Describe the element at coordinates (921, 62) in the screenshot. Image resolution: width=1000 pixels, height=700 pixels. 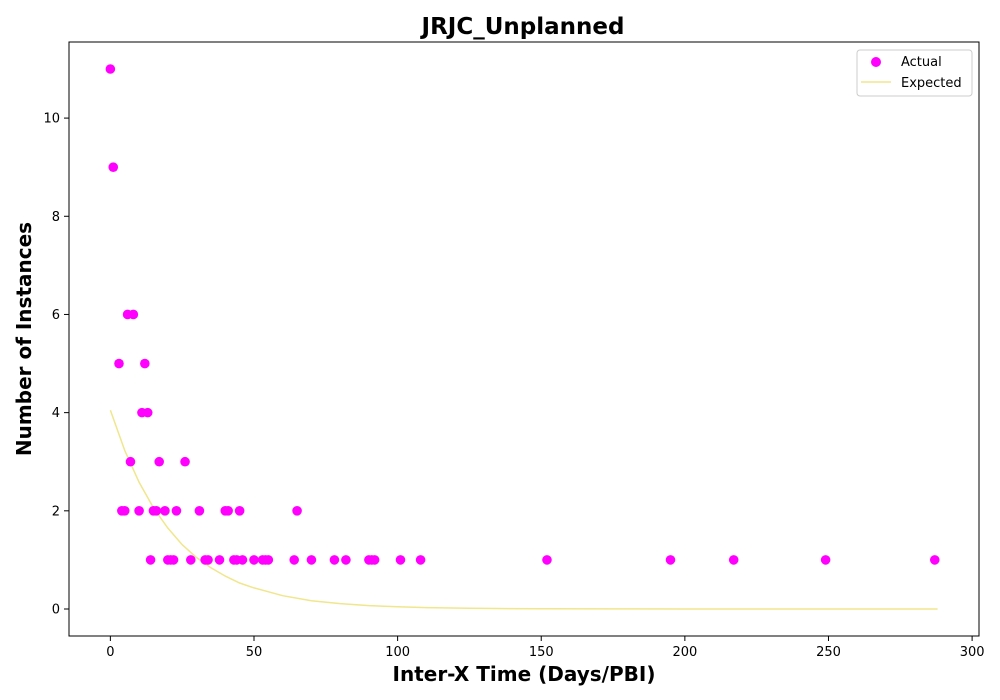
I see `legend-label-actual: Actual` at that location.